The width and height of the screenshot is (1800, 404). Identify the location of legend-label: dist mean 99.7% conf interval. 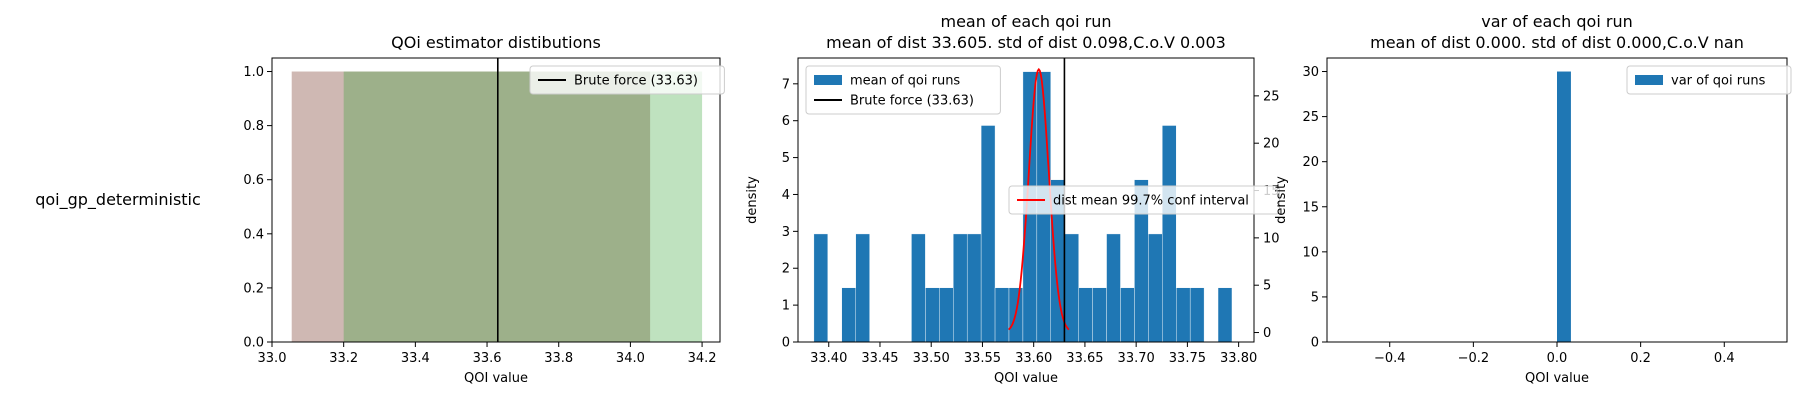
(1151, 201).